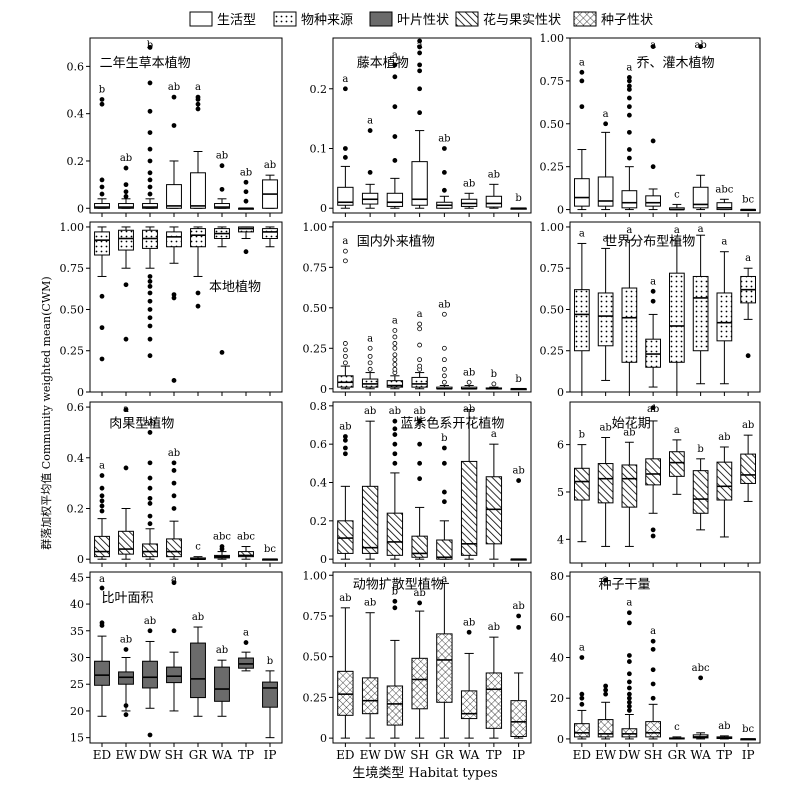 The height and width of the screenshot is (790, 800). What do you see at coordinates (235, 287) in the screenshot?
I see `panel-title: 本地植物` at bounding box center [235, 287].